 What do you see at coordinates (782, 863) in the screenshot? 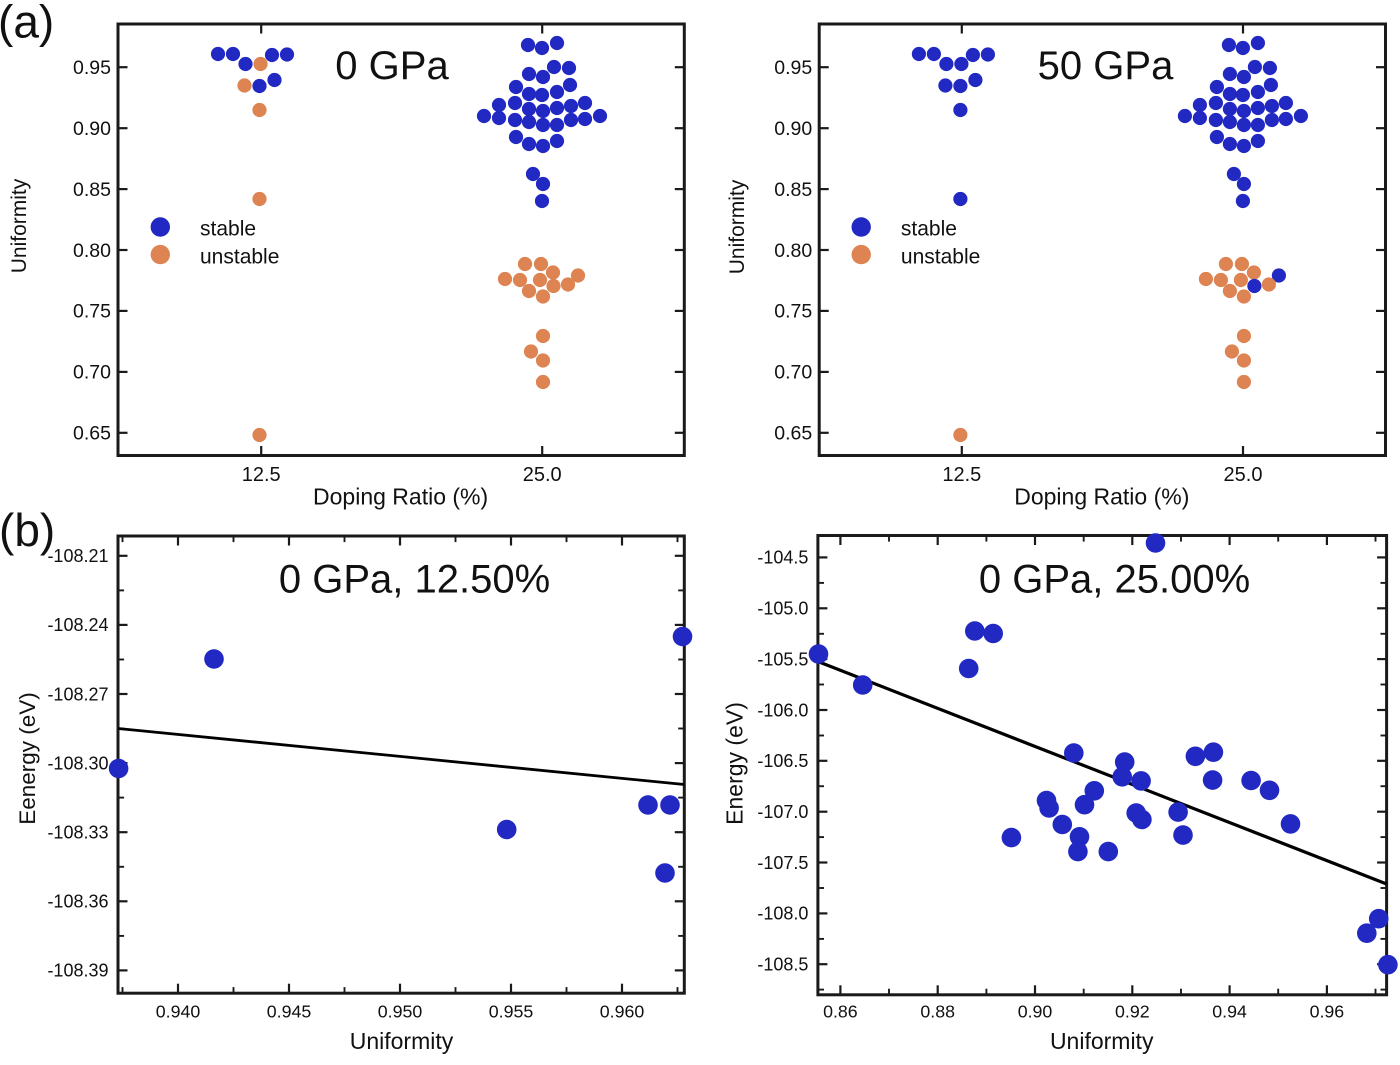
I see `svg-text: -107.5` at bounding box center [782, 863].